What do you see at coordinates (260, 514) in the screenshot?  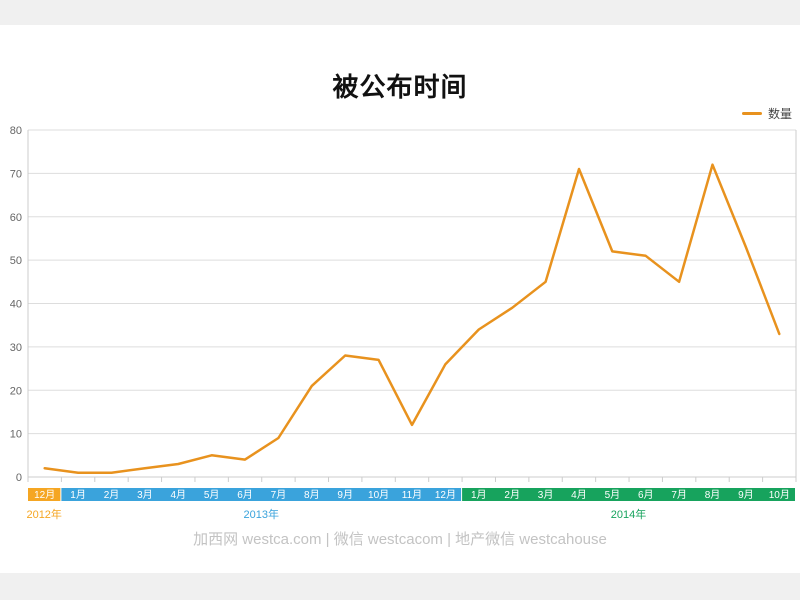 I see `year-label: 2013年` at bounding box center [260, 514].